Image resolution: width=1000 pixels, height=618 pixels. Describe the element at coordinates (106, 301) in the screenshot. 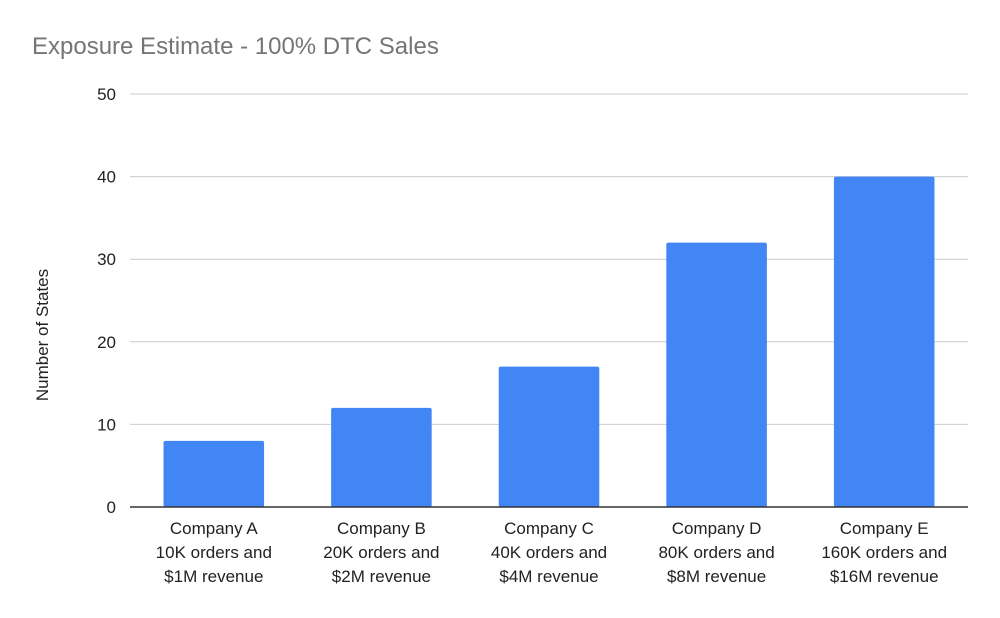

I see `y-axis-ticks: 0 10 20 30 40 50` at that location.